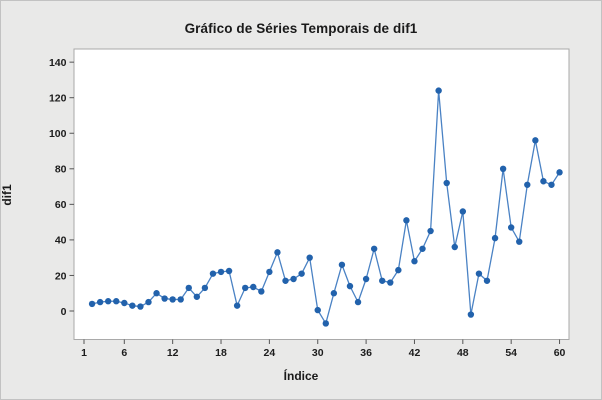 Image resolution: width=602 pixels, height=400 pixels. I want to click on x-tick-label: 54, so click(511, 353).